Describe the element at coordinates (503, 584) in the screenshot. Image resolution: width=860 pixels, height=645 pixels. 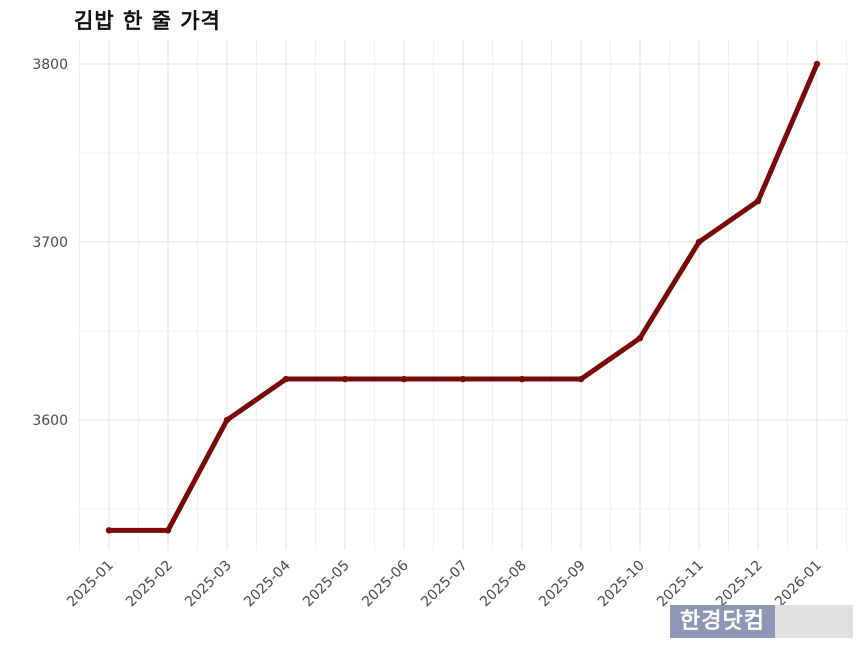
I see `x-tick-label: 2025-08` at that location.